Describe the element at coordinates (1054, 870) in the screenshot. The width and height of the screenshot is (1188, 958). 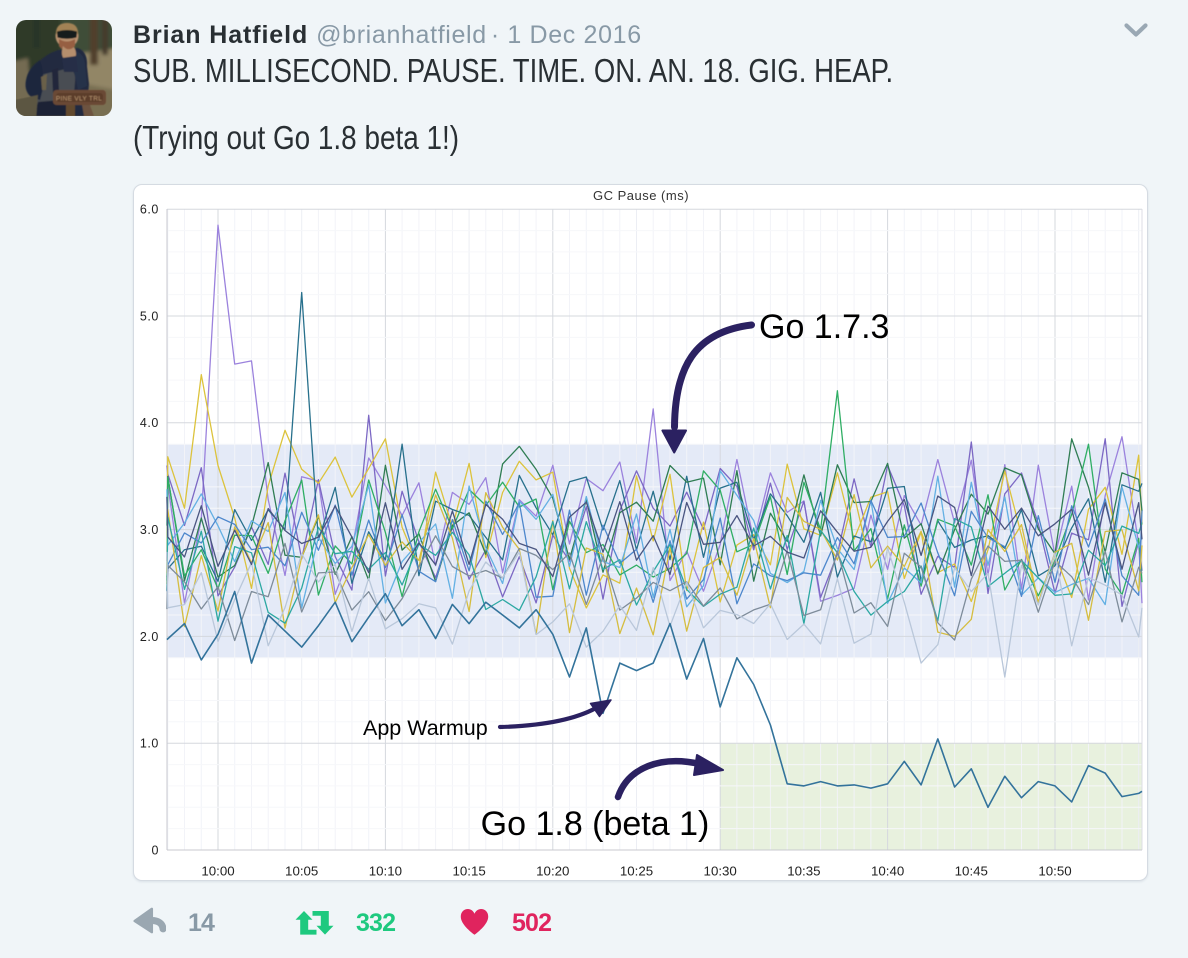
I see `svg-text: 10:50` at that location.